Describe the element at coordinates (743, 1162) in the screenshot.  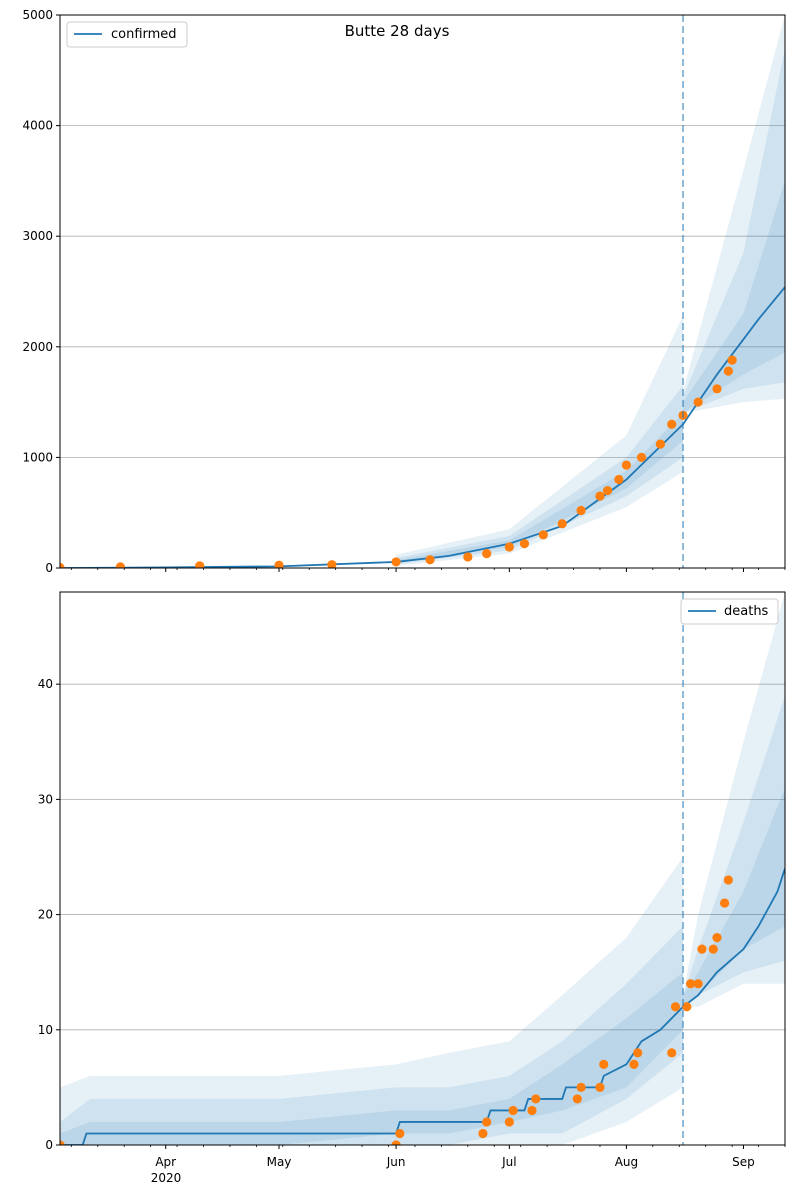
I see `x-tick-label: Sep` at that location.